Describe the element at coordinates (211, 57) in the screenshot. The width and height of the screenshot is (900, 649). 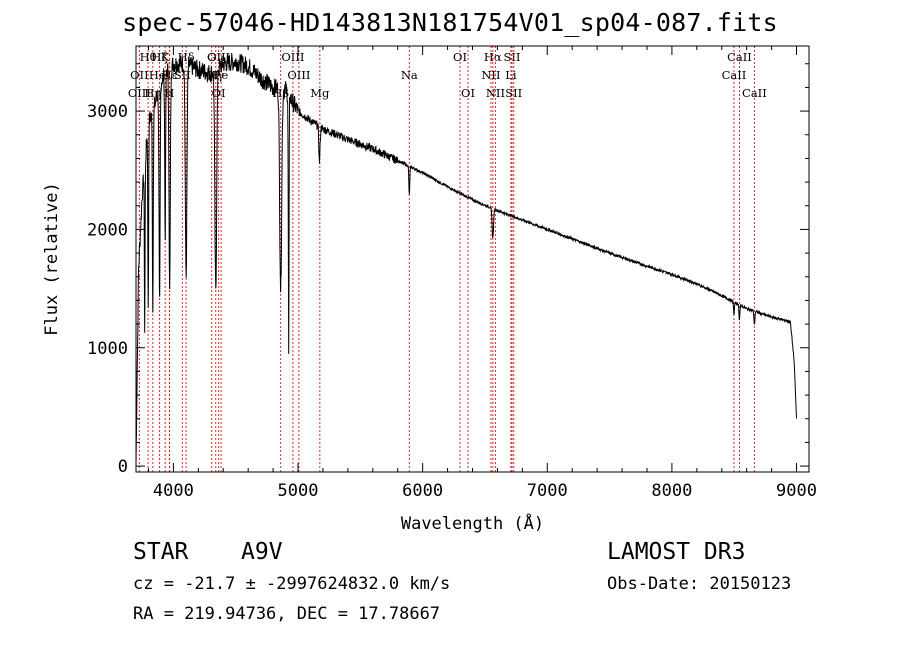
I see `marker-label: G` at that location.